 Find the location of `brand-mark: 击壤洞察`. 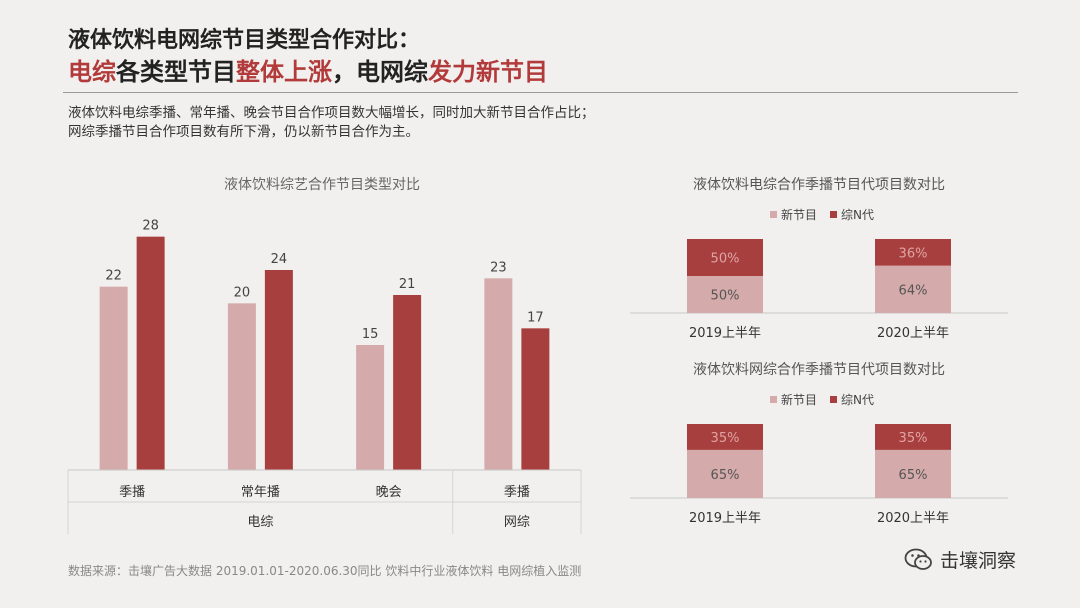

brand-mark: 击壤洞察 is located at coordinates (960, 559).